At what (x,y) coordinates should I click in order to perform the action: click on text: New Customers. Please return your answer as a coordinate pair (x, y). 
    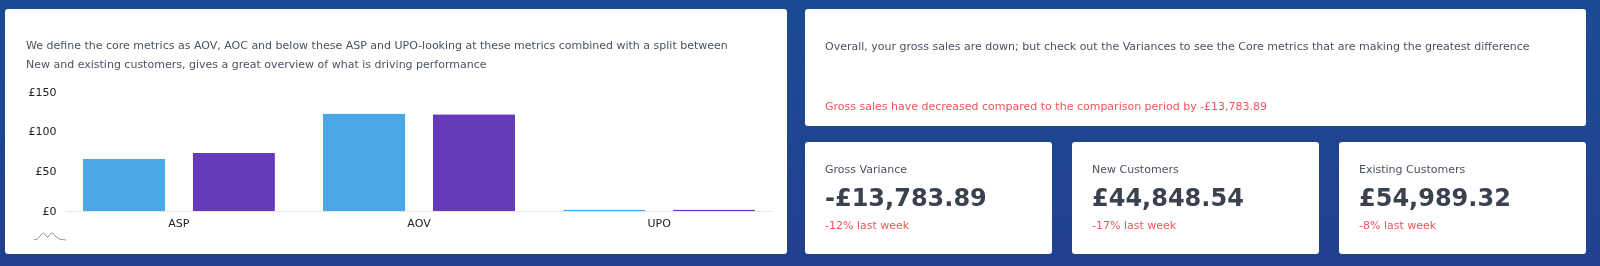
    Looking at the image, I should click on (1135, 170).